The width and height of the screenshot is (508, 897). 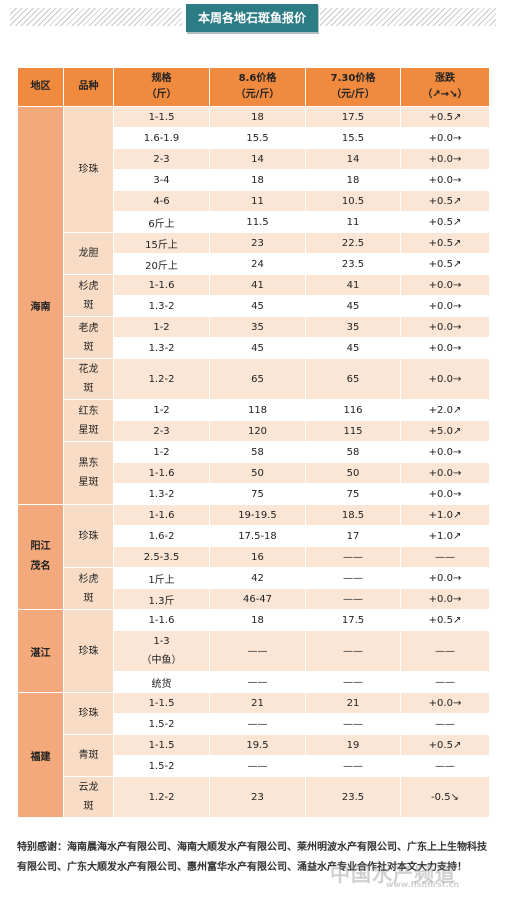 I want to click on table-row: 6斤上 11.5 11 +0.5↗, so click(x=254, y=222).